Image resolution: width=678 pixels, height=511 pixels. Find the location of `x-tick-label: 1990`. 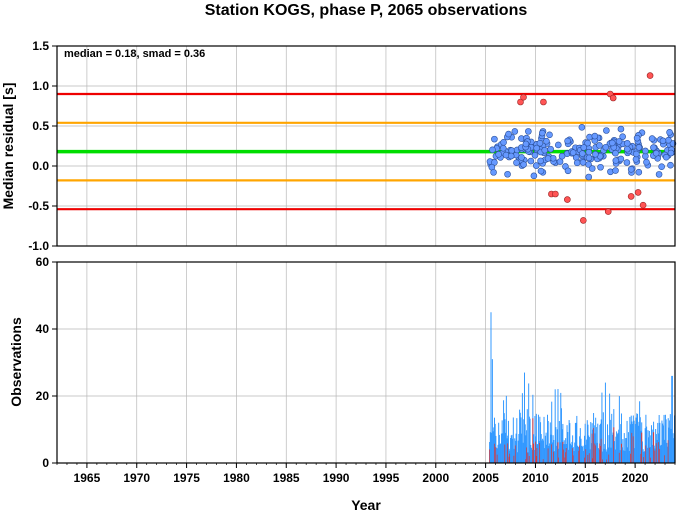

x-tick-label: 1990 is located at coordinates (336, 478).